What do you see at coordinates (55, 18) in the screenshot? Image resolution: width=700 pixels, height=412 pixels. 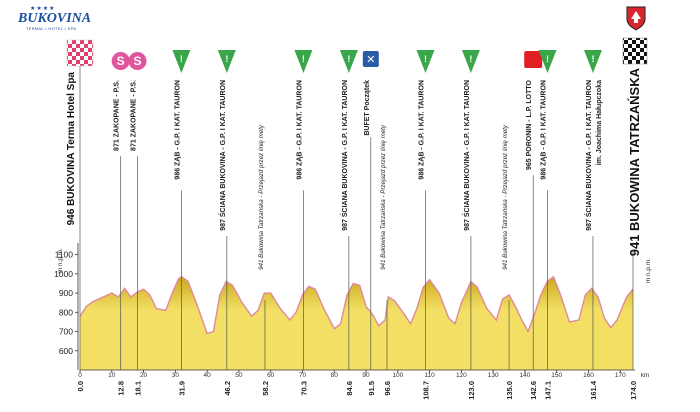 I see `logo-name: BUKOVINA` at bounding box center [55, 18].